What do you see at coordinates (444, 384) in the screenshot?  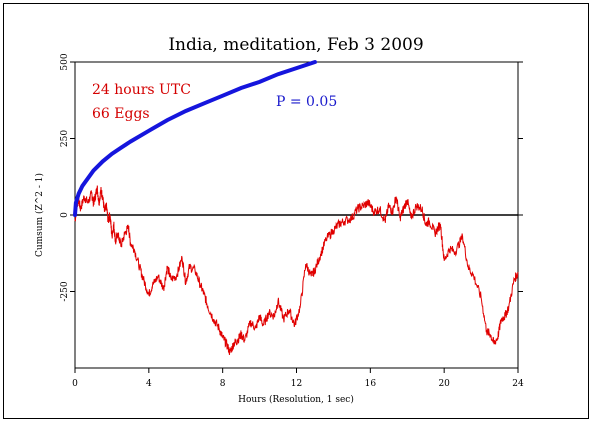 I see `x-tick-label: 20` at bounding box center [444, 384].